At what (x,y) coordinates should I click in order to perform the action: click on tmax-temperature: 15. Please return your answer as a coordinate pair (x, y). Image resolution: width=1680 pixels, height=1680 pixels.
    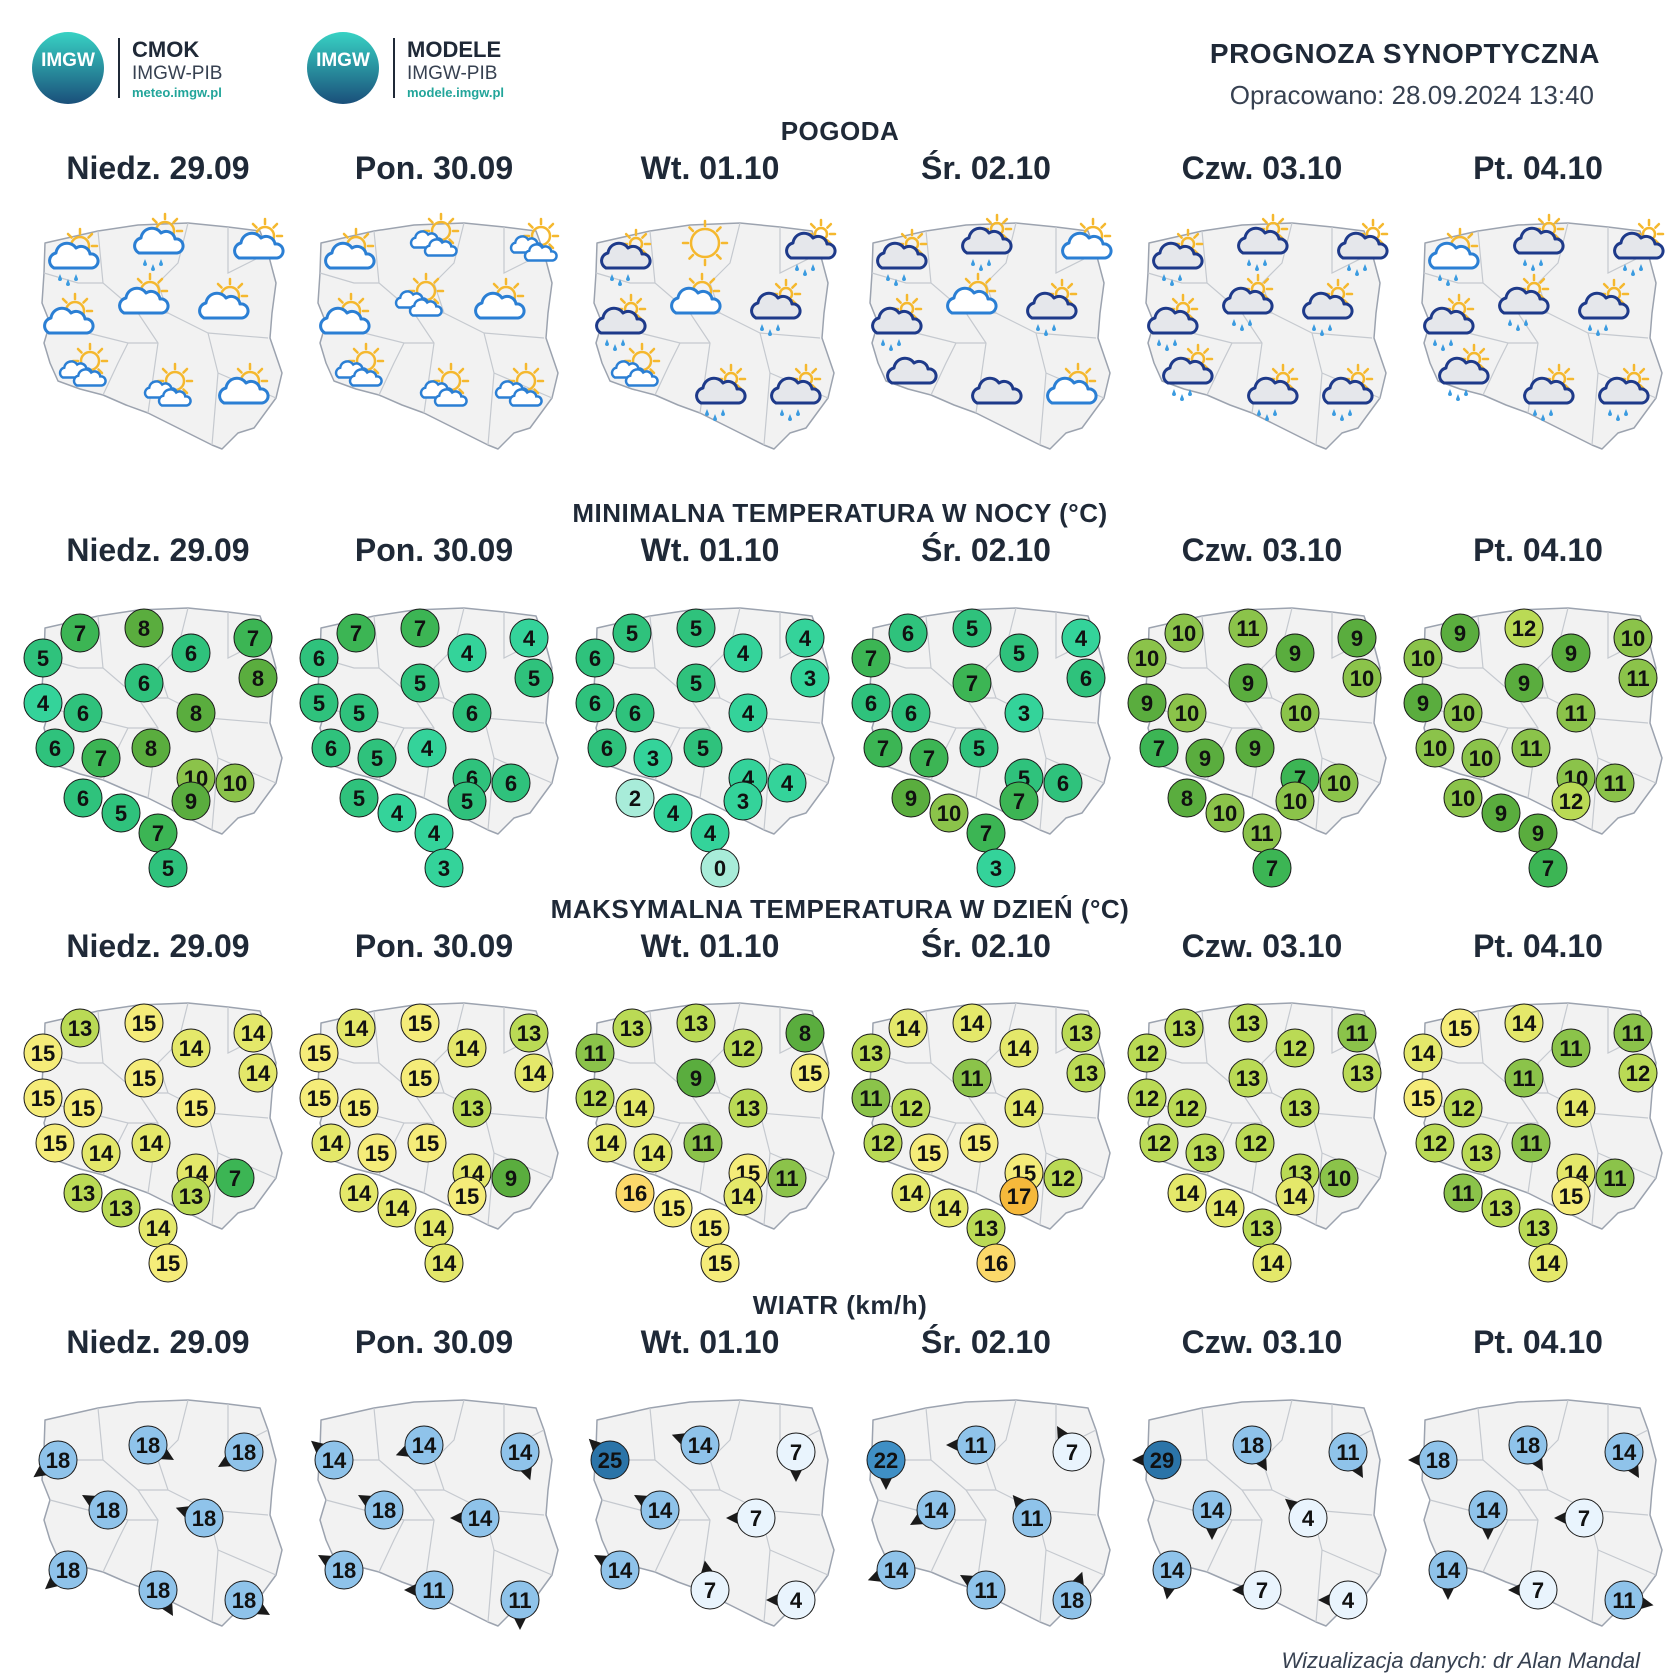
    Looking at the image, I should click on (1460, 1028).